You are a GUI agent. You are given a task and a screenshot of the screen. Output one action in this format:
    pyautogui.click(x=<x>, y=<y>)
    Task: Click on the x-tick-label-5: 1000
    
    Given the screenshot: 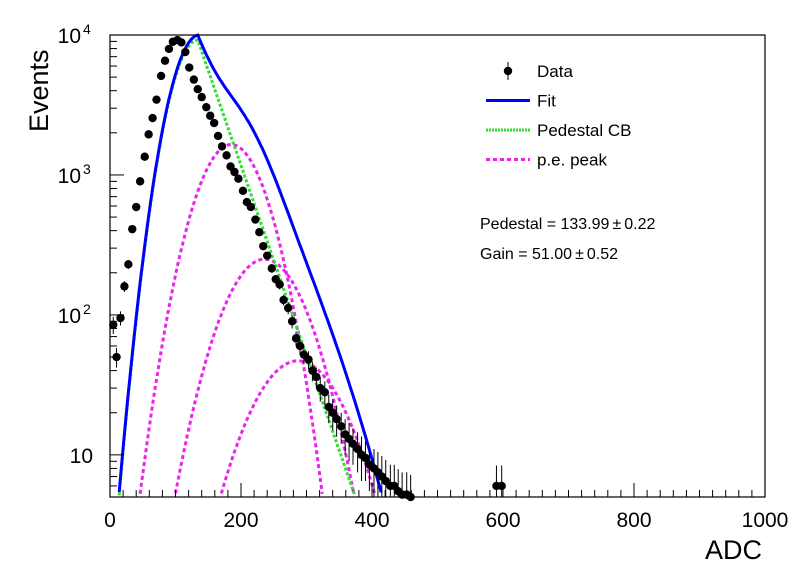 What is the action you would take?
    pyautogui.click(x=765, y=520)
    